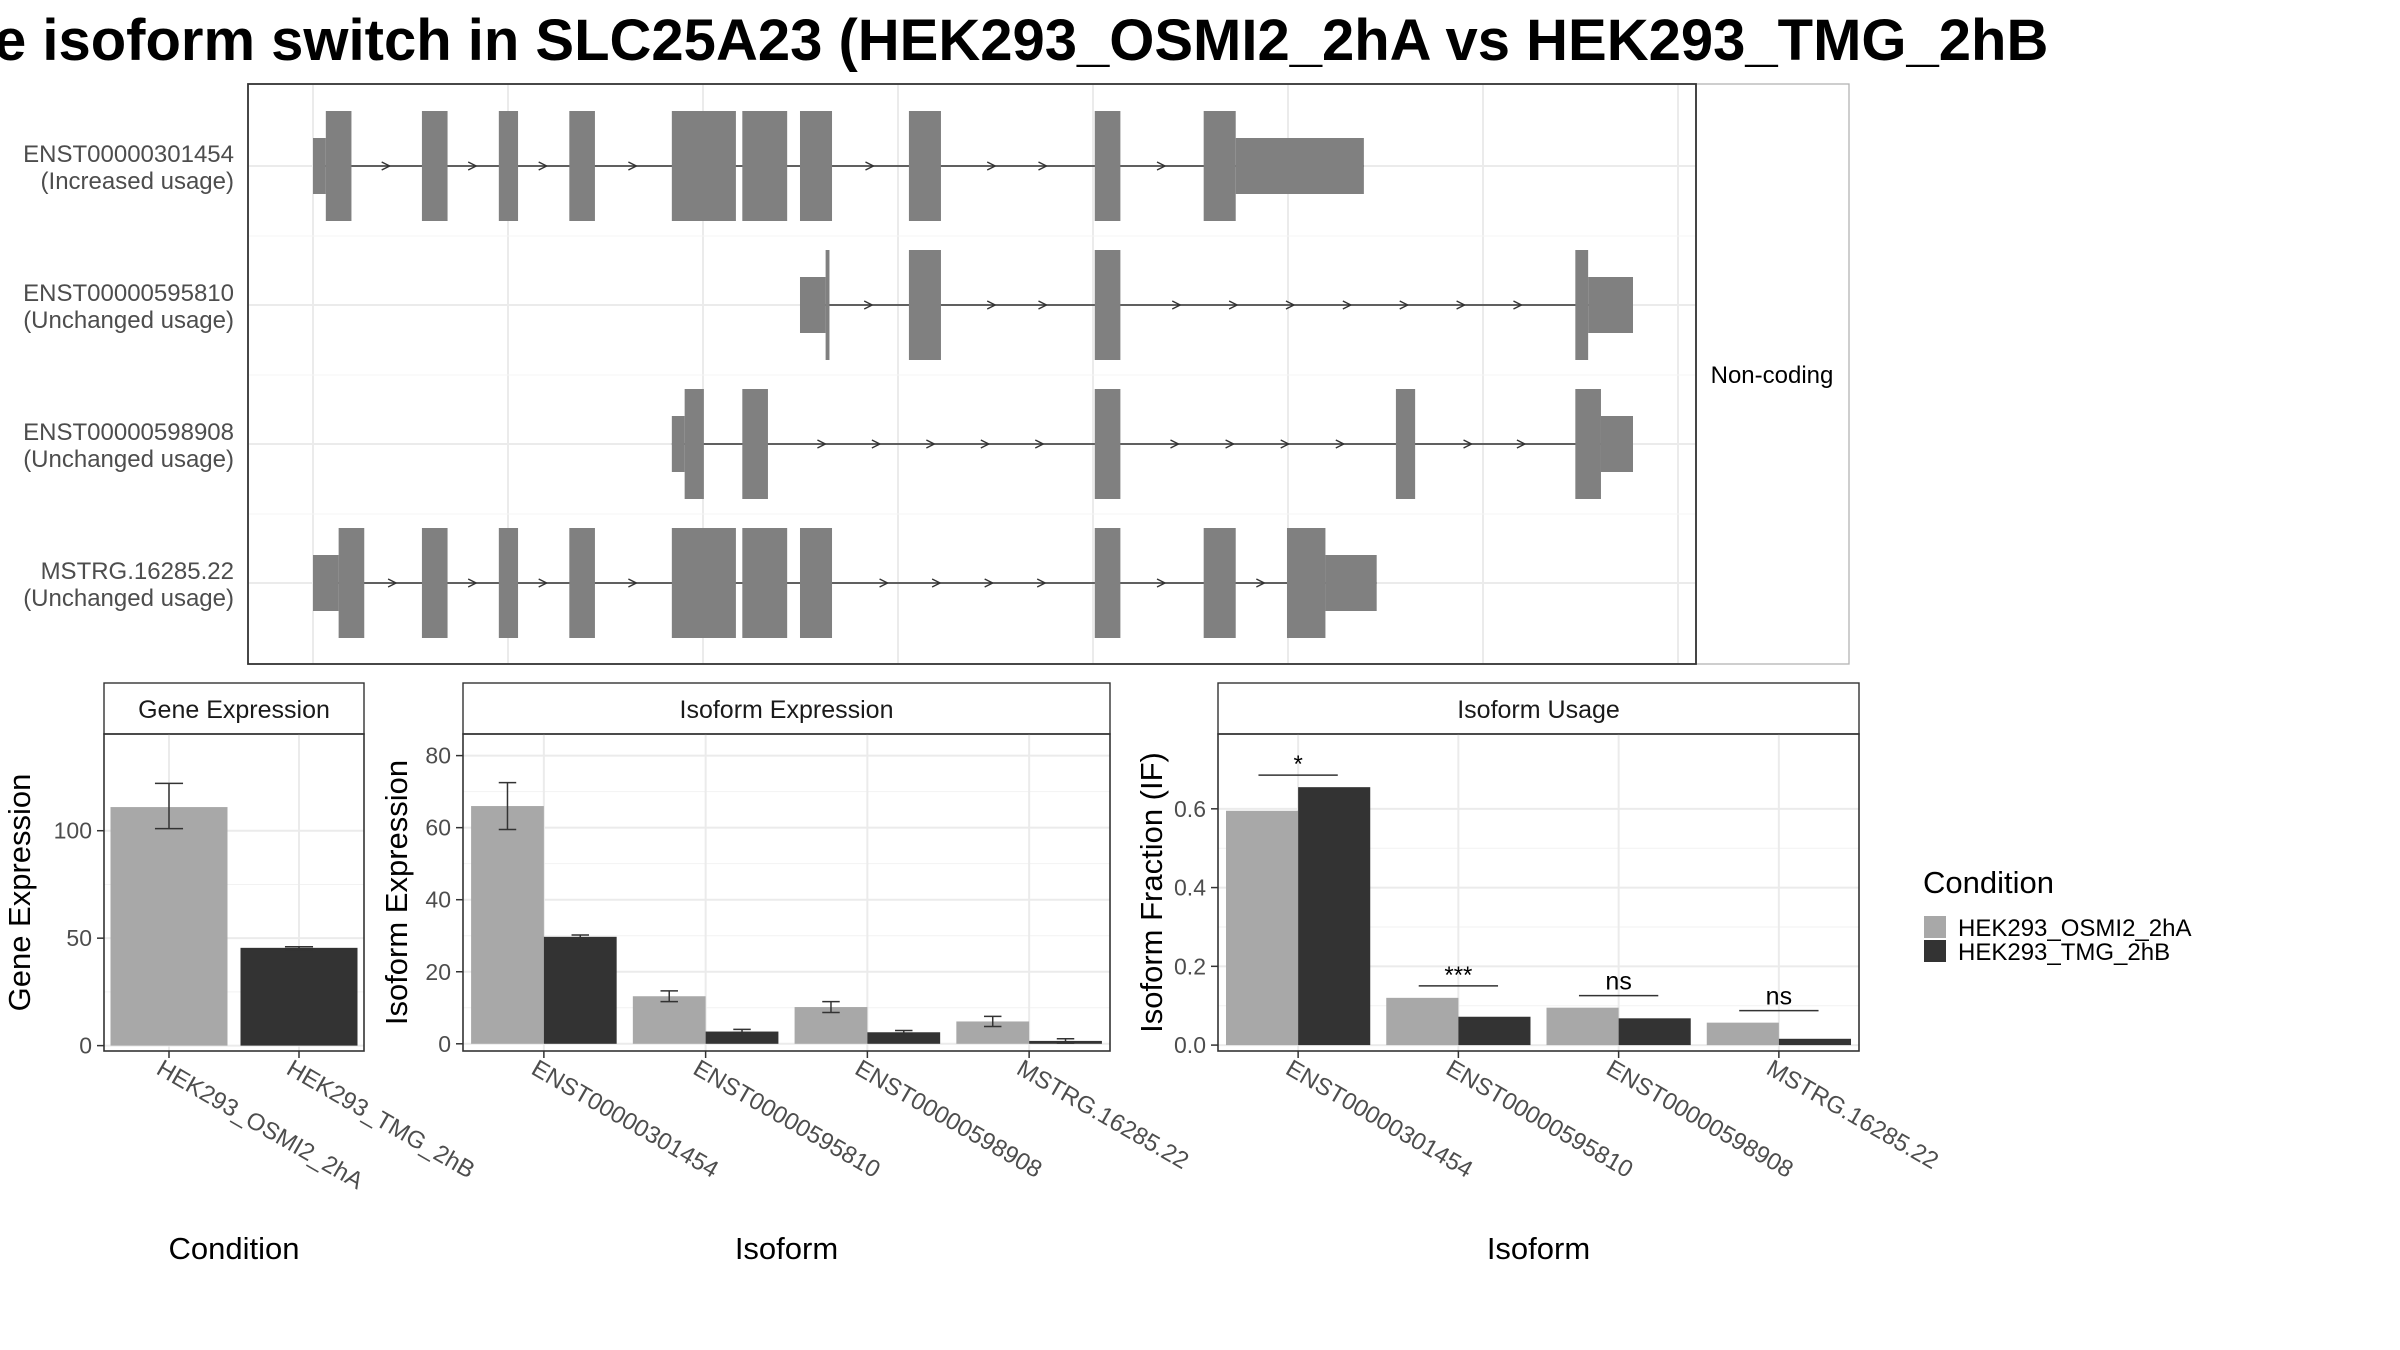 The width and height of the screenshot is (2400, 1350). I want to click on y-tick-label: 0.0, so click(1190, 1045).